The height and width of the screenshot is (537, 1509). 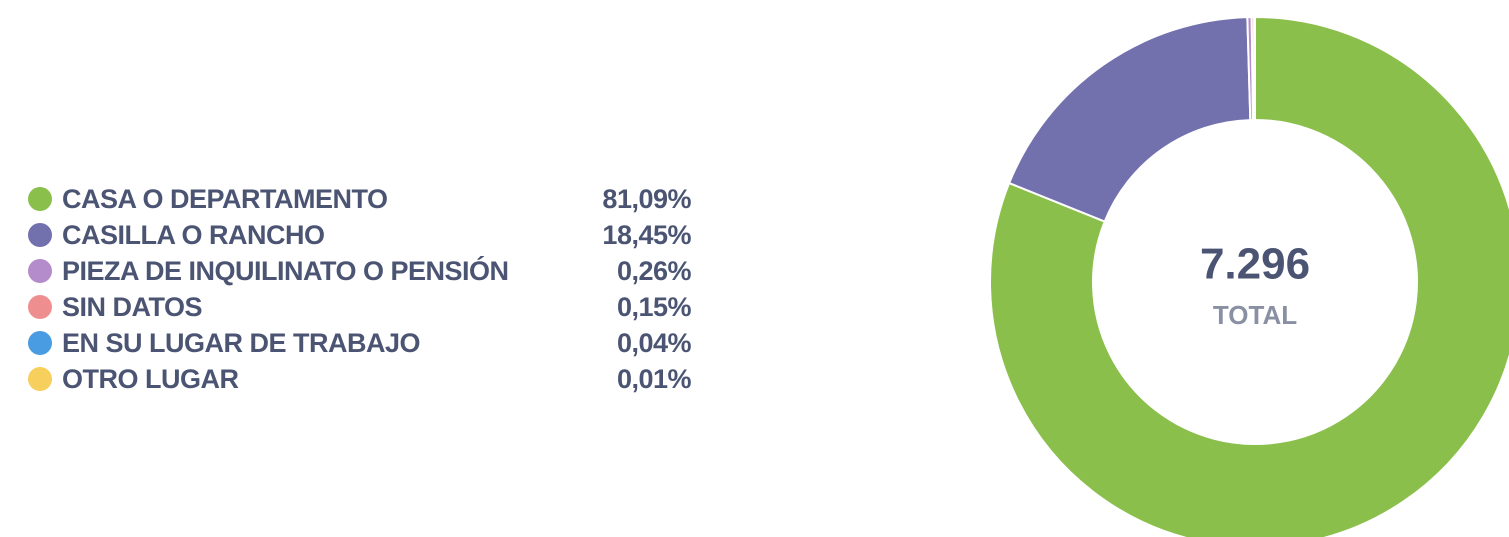 I want to click on legend-value: 18,45%, so click(x=646, y=235).